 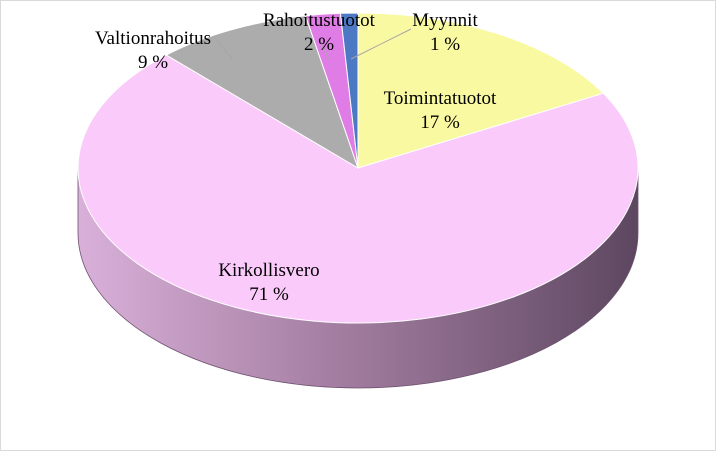 I want to click on leader-line-valtionrahoitus, so click(x=225, y=50).